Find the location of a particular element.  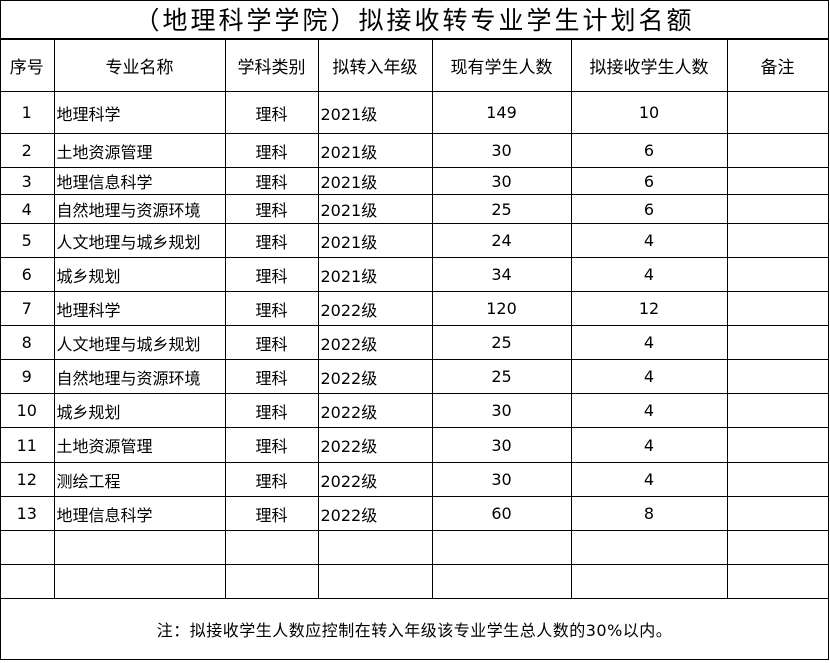

header-no: 序号 is located at coordinates (27, 65).